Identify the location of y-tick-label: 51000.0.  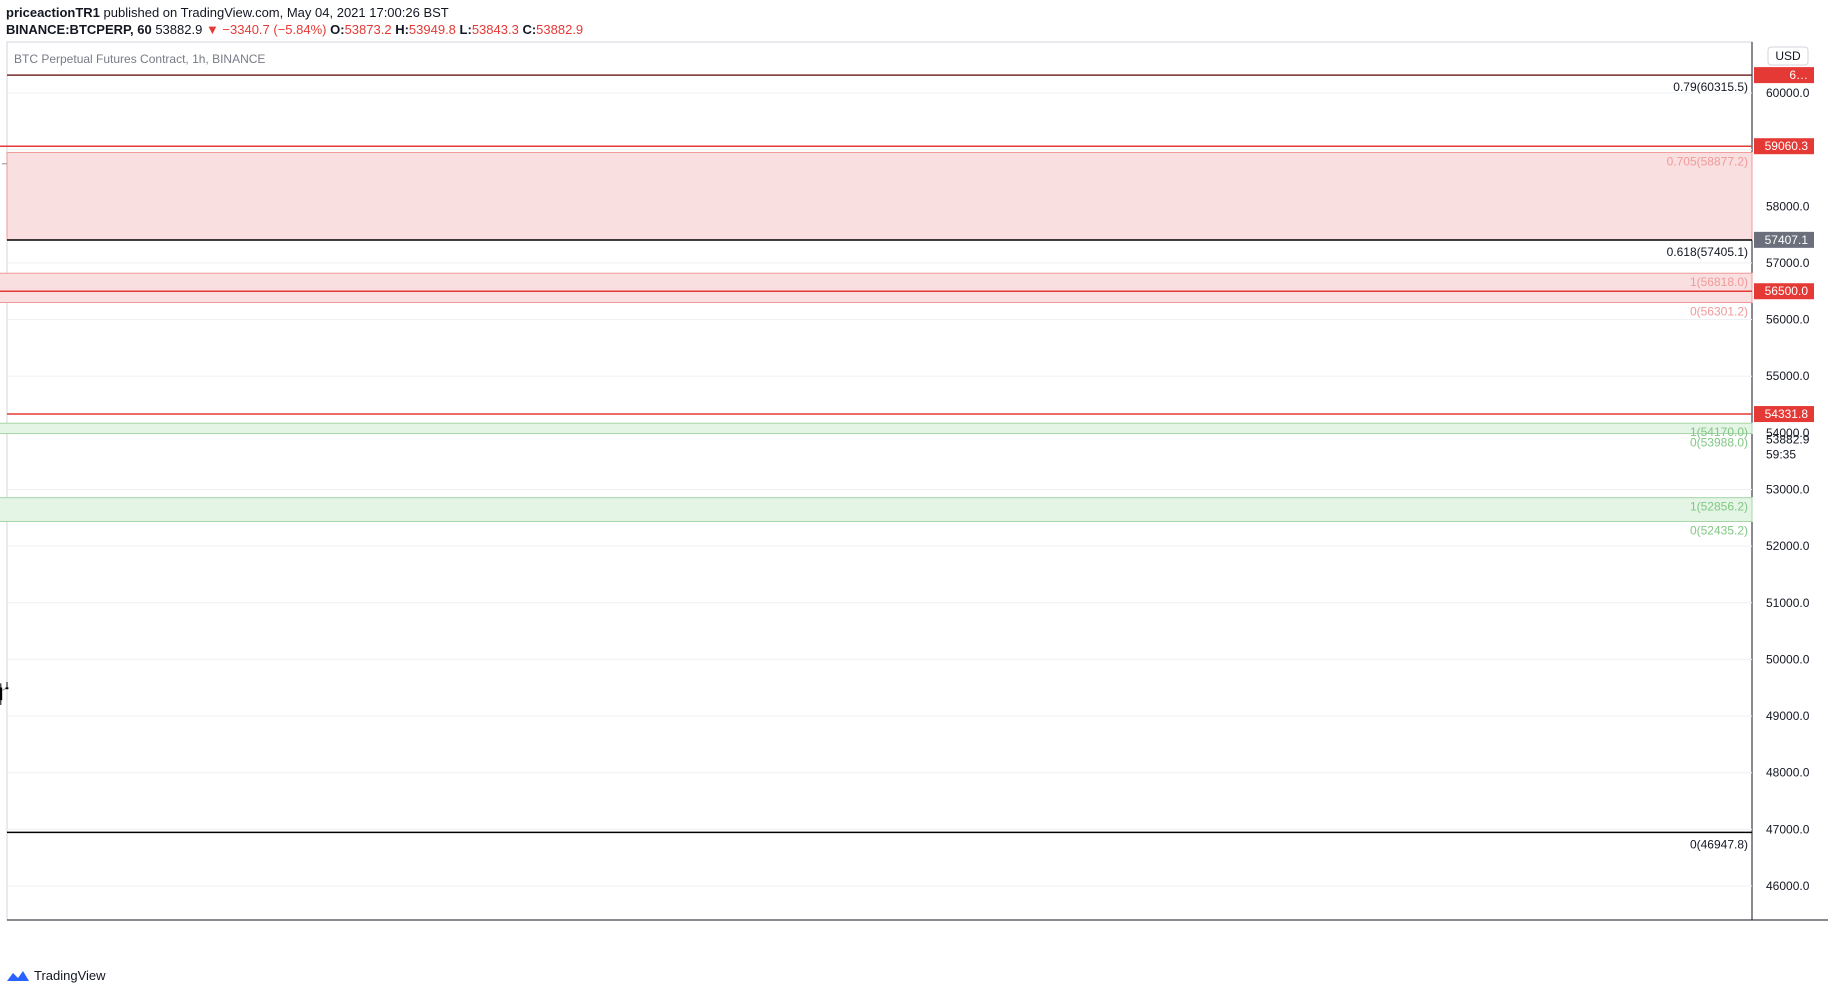
(1788, 603).